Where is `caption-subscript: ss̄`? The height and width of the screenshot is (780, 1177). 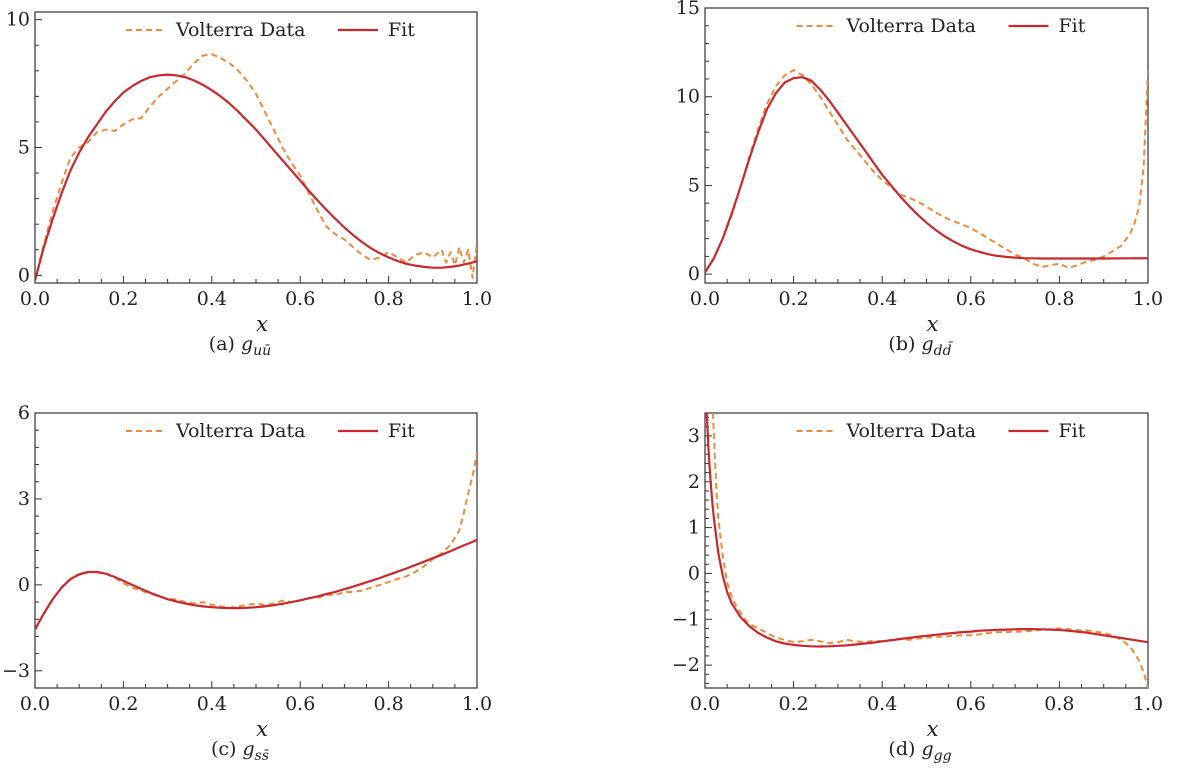
caption-subscript: ss̄ is located at coordinates (262, 756).